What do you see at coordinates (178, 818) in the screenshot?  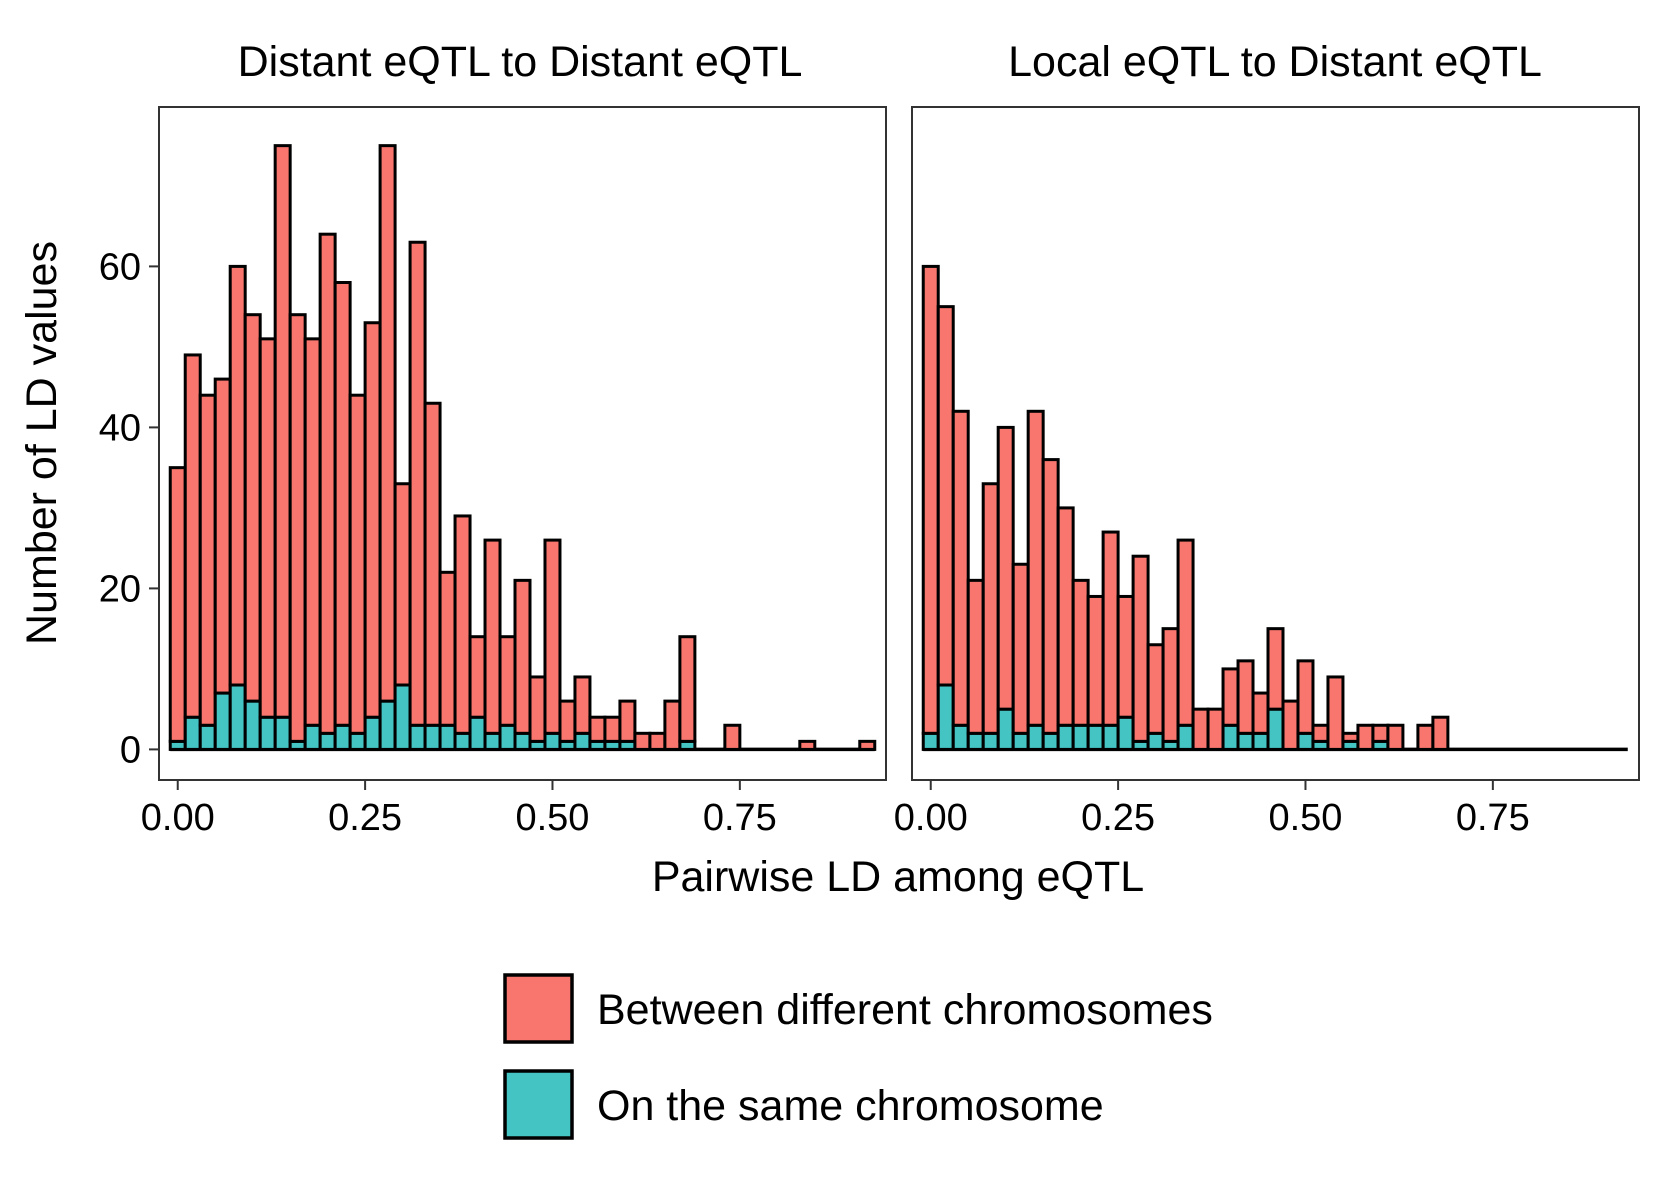 I see `x-tick-label: 0.00` at bounding box center [178, 818].